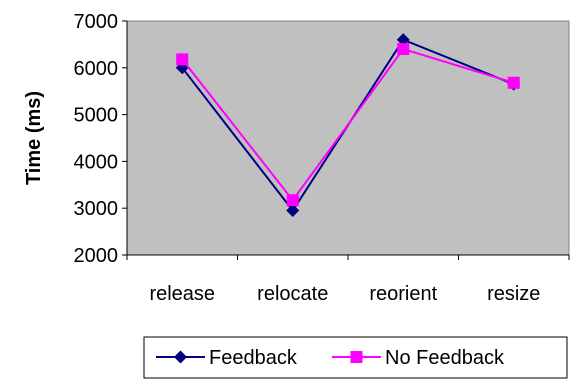  Describe the element at coordinates (34, 138) in the screenshot. I see `y-axis-label: Time (ms)` at that location.